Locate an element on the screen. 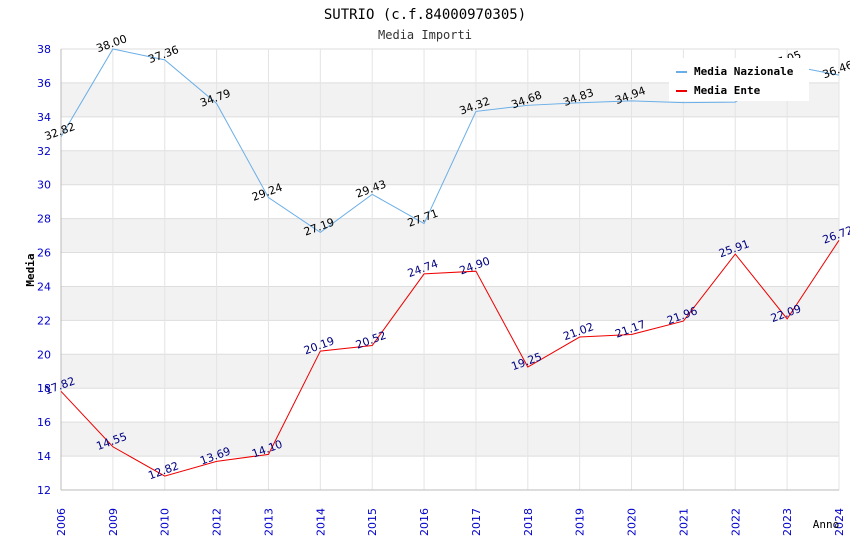  data-label: 17.82 is located at coordinates (60, 386).